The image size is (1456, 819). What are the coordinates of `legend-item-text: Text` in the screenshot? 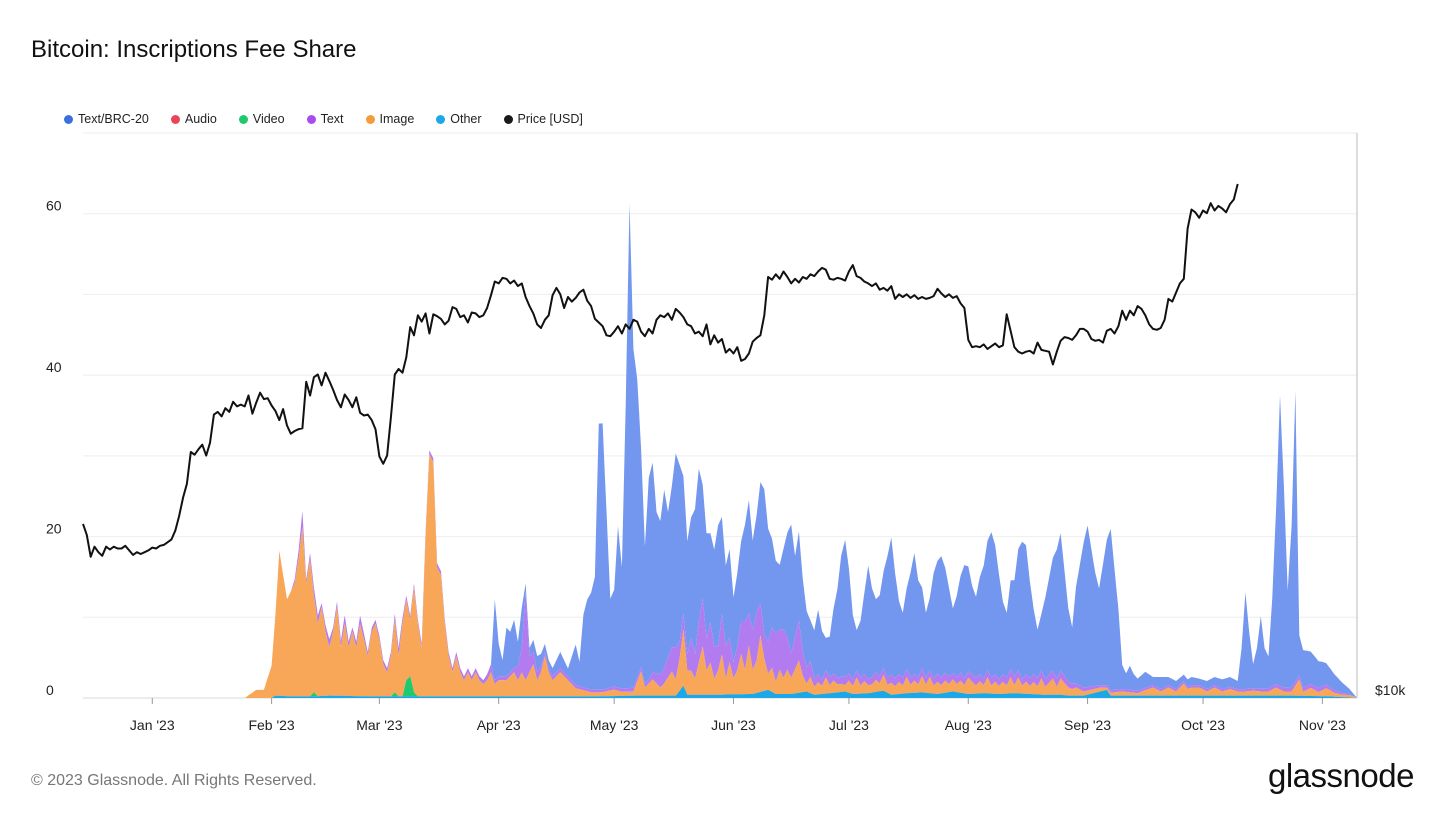 It's located at (325, 119).